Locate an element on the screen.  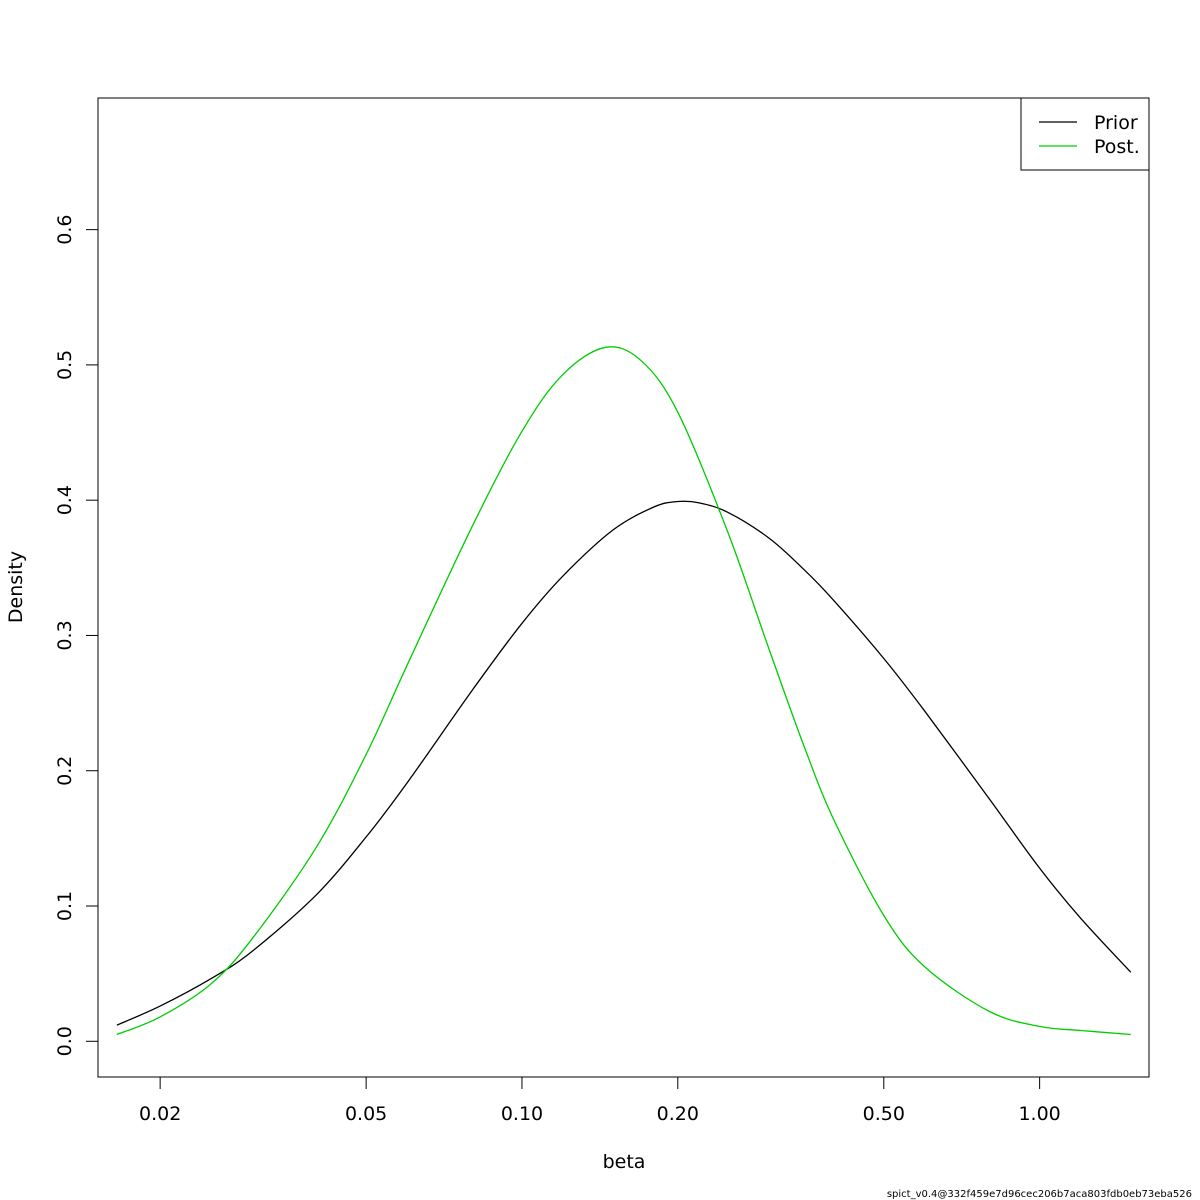
x-tick-label: 0.05 is located at coordinates (366, 1114).